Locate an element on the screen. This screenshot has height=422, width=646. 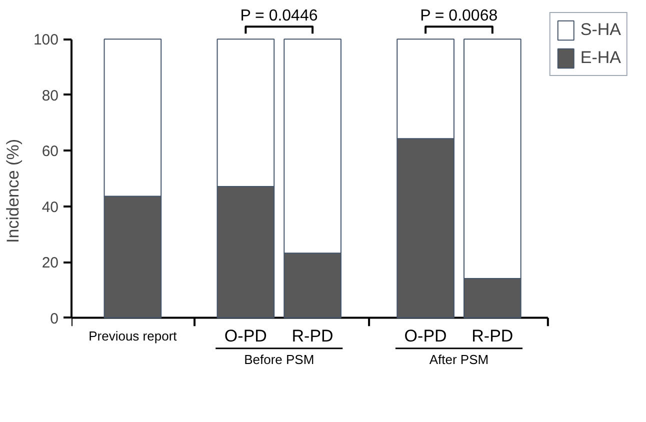
y-tick-label: 20 is located at coordinates (50, 263).